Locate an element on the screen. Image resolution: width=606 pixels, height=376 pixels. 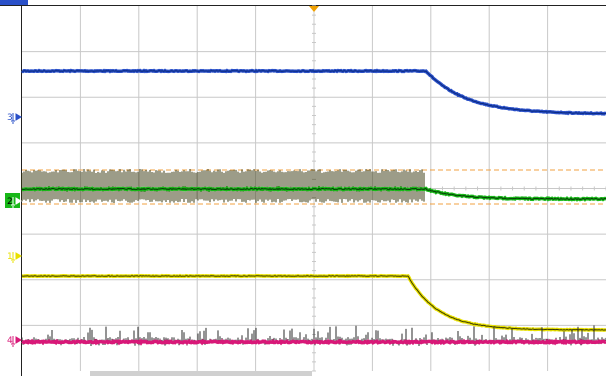
menu-tab-indicator is located at coordinates (14, 3).